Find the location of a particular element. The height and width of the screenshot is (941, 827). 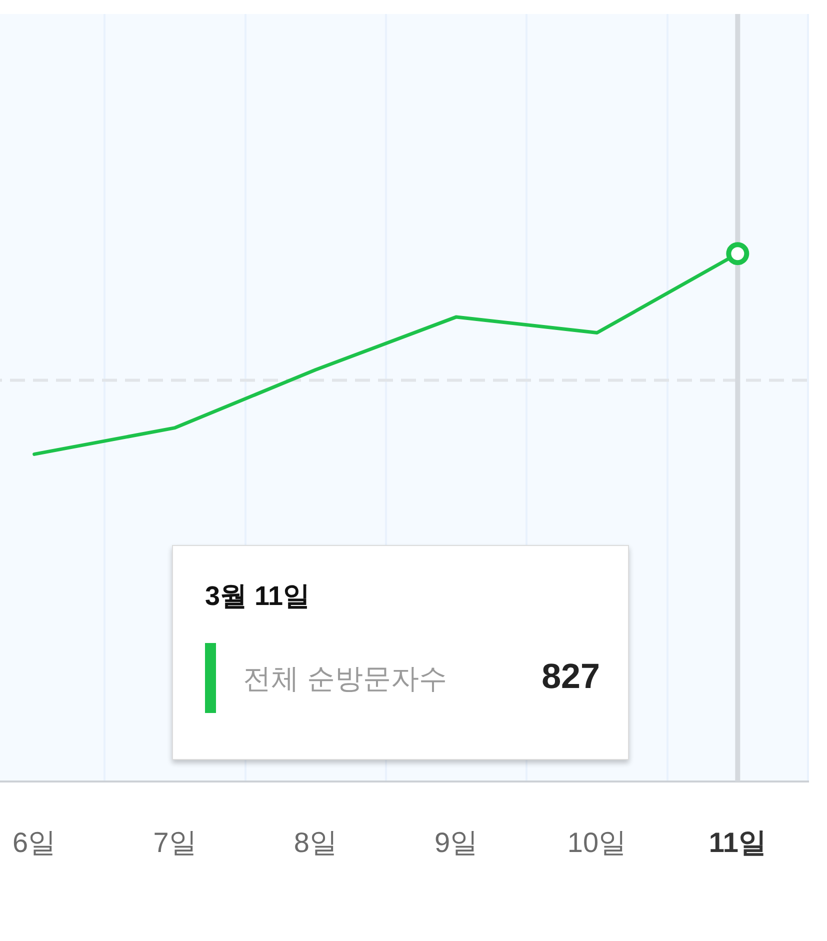

x-tick-label: 6일 is located at coordinates (34, 842).